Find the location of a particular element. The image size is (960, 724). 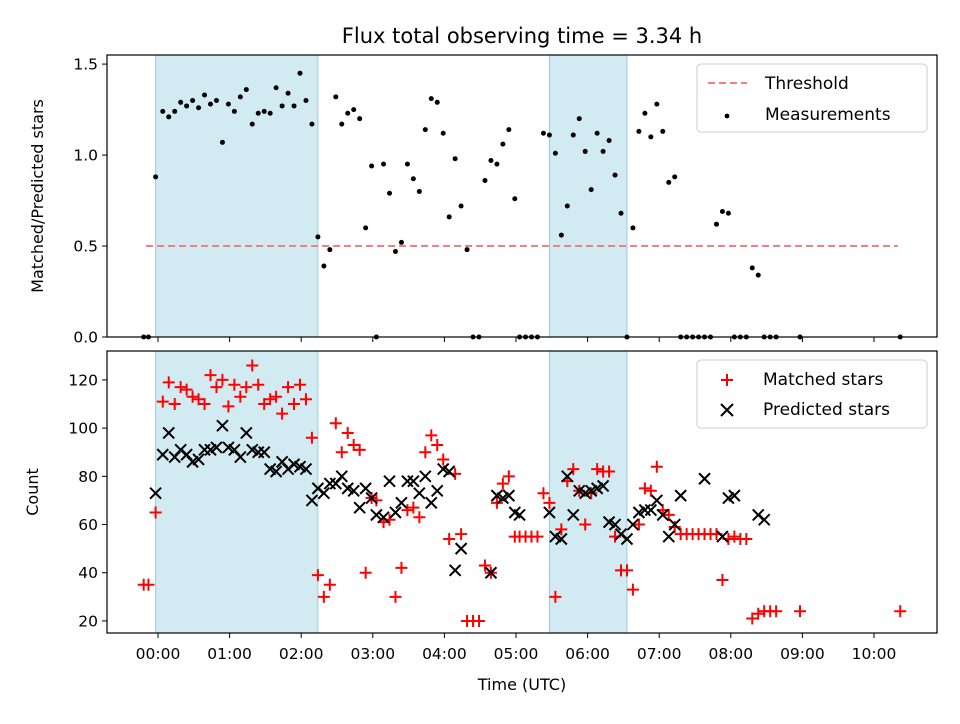

threshold-legend-label: Threshold is located at coordinates (806, 84).